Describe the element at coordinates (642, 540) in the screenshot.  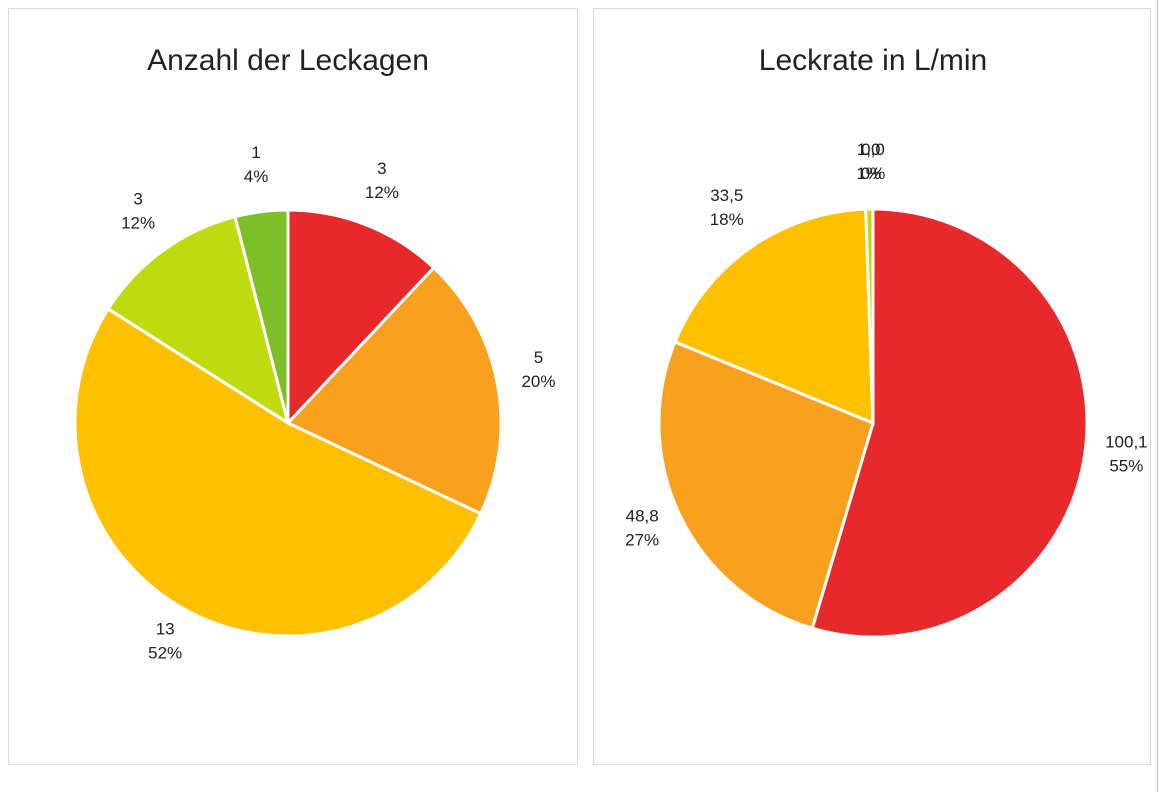
I see `percent-label: 27%` at that location.